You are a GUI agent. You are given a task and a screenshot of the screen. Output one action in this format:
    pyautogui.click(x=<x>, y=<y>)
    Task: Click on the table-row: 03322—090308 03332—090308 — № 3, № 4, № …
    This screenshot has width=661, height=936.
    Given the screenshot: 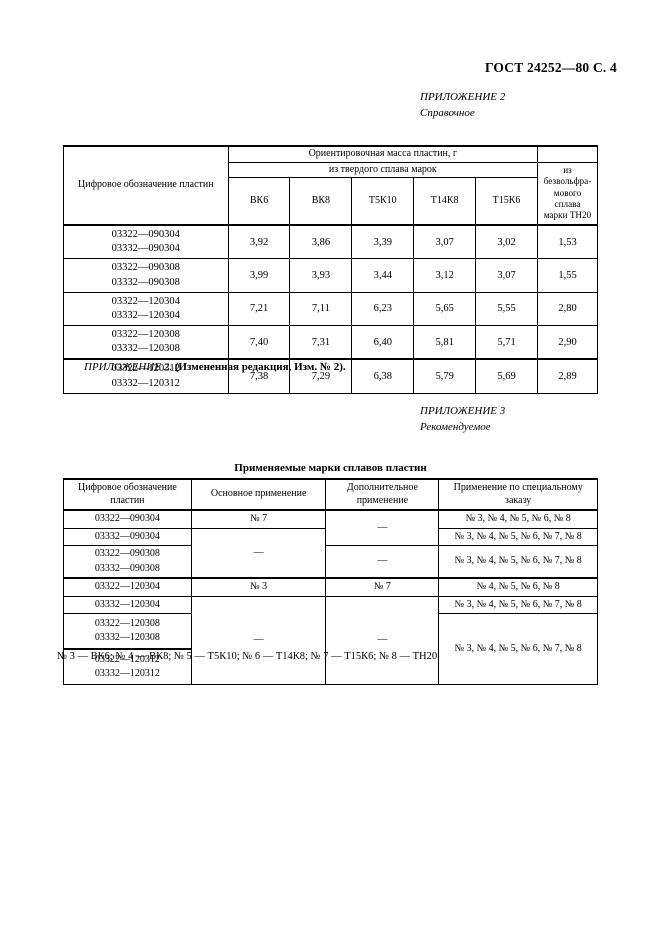 What is the action you would take?
    pyautogui.click(x=330, y=562)
    